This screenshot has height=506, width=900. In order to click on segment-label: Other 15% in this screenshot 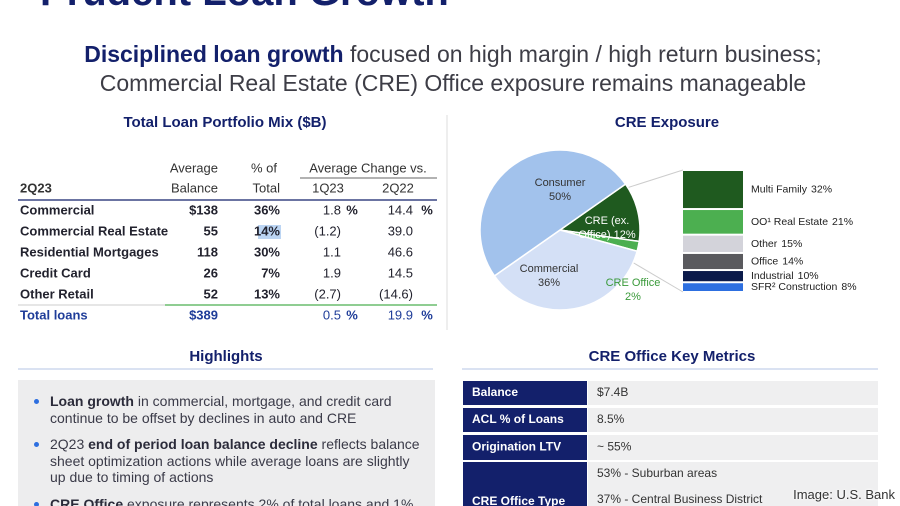, I will do `click(776, 244)`.